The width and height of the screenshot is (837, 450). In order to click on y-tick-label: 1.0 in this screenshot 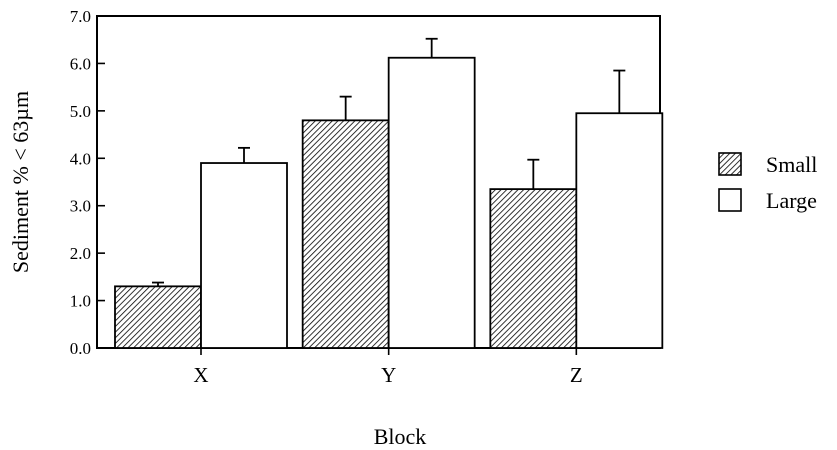, I will do `click(80, 301)`.